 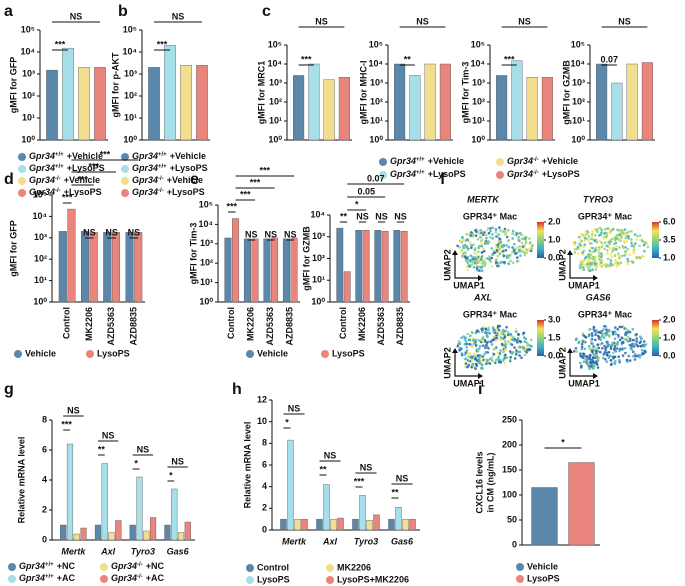 I want to click on y-tick-label: 2, so click(x=44, y=509).